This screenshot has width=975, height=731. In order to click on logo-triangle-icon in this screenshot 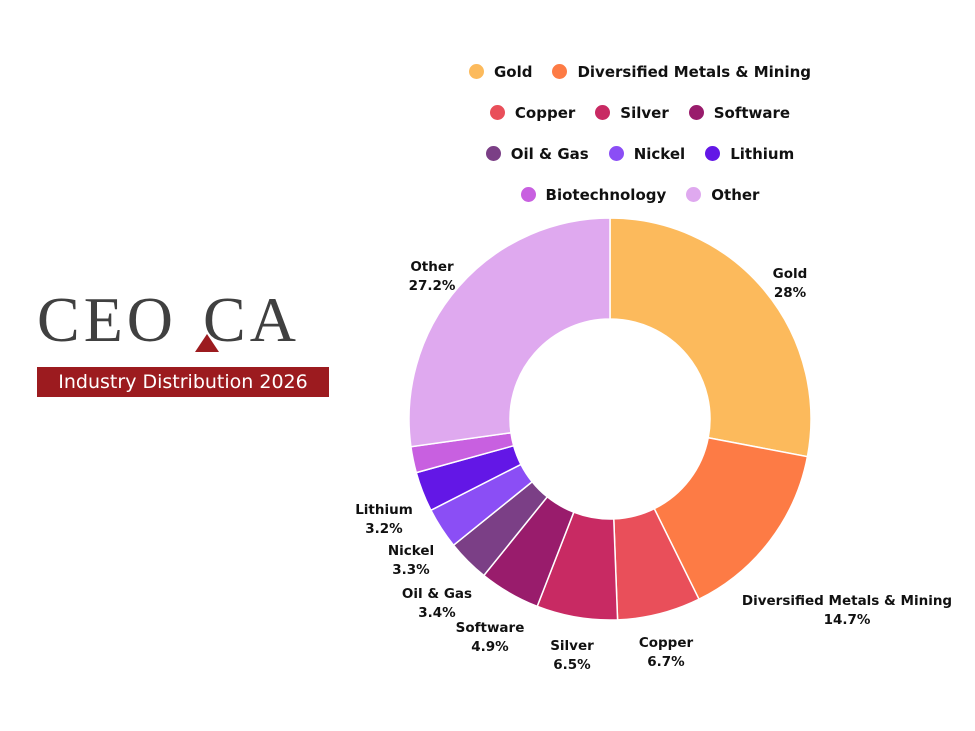, I will do `click(207, 343)`.